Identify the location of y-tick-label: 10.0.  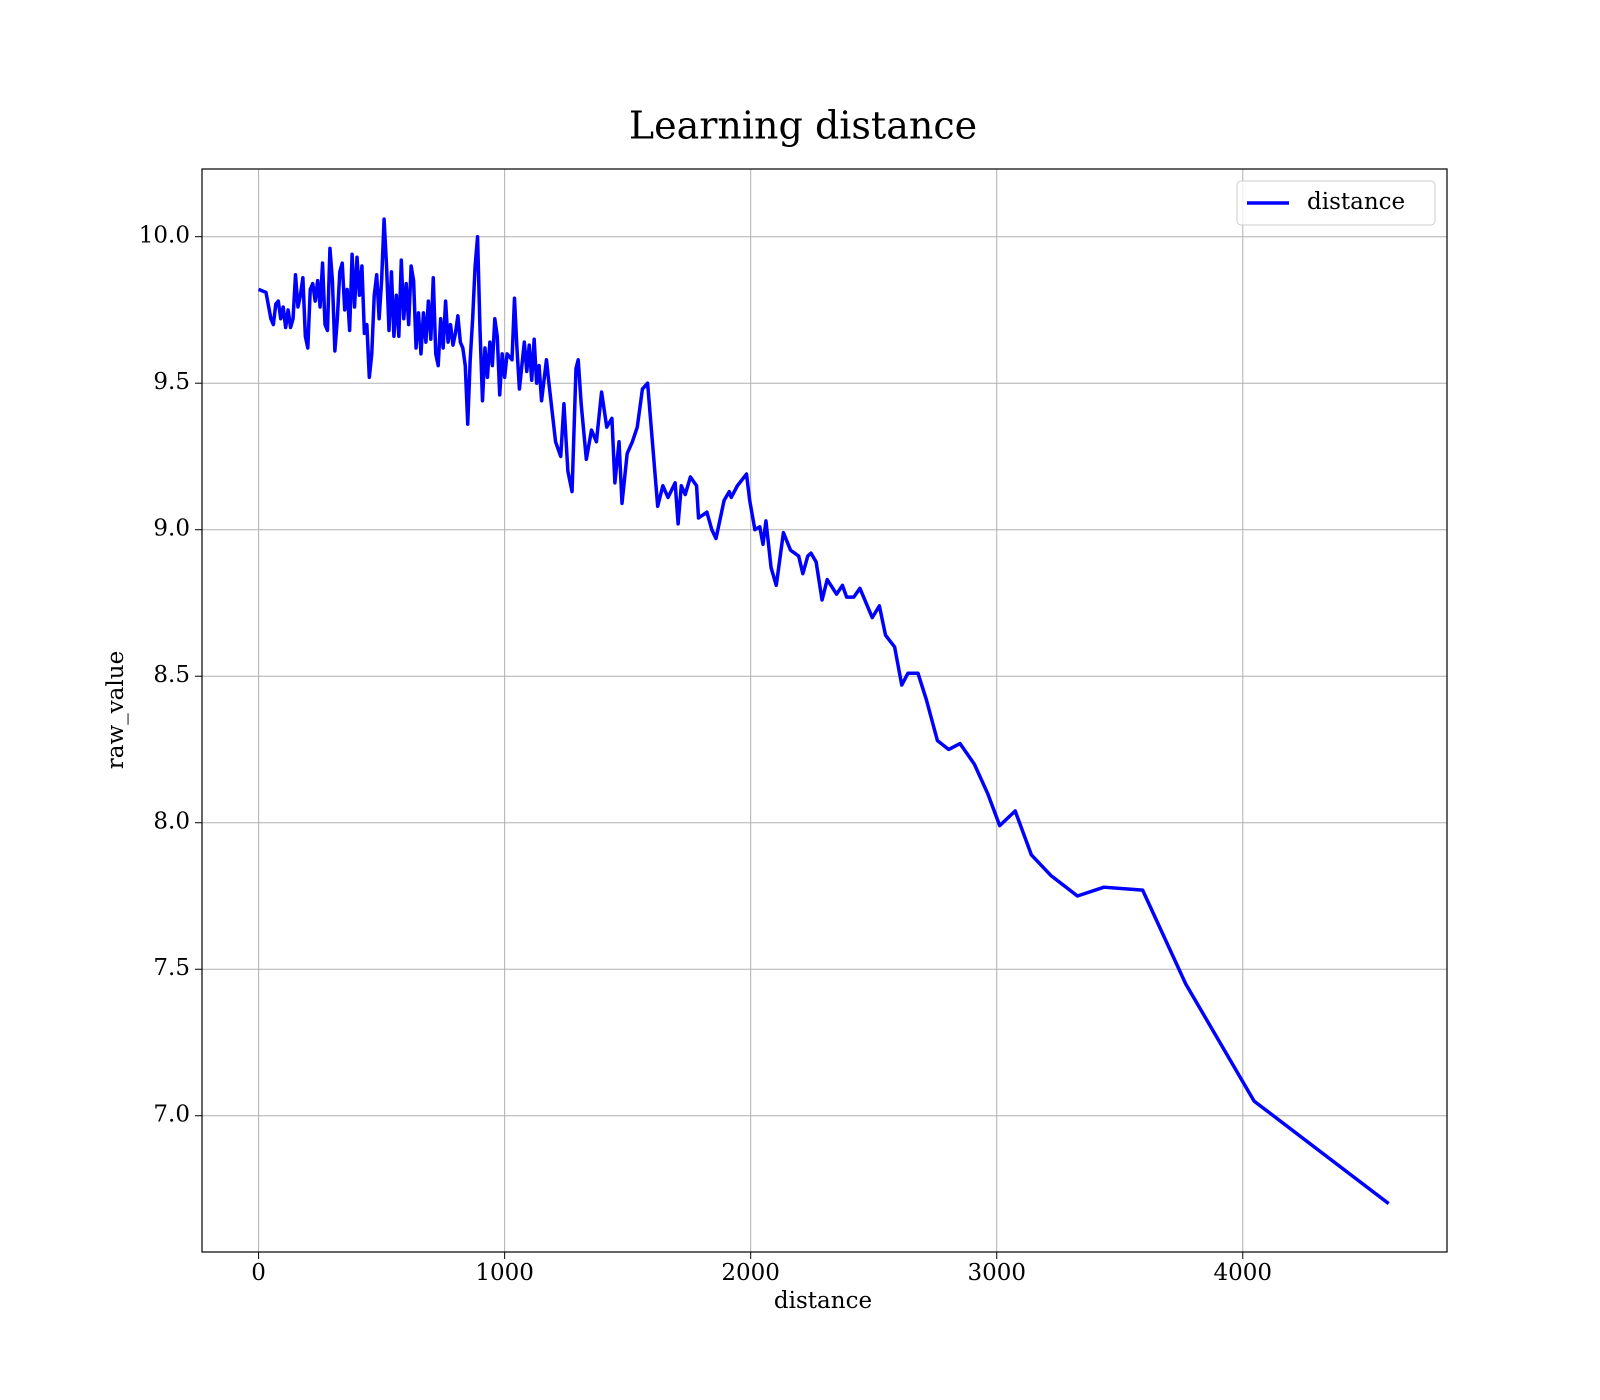
(164, 236).